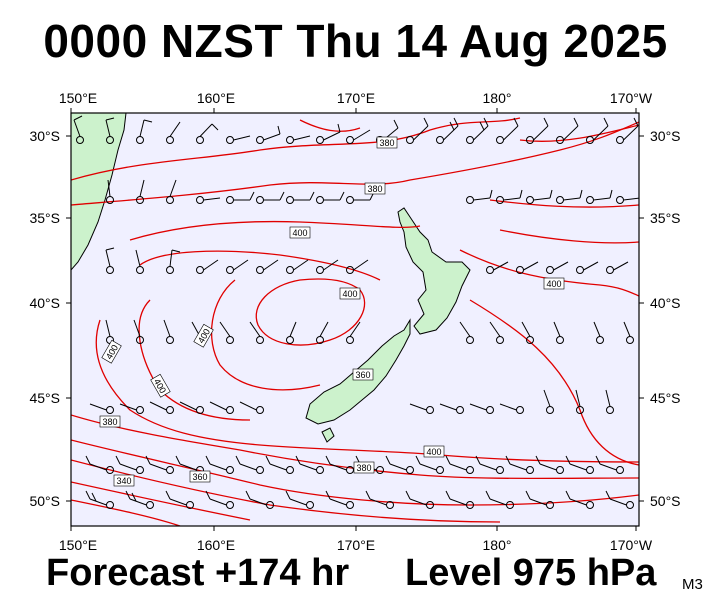 This screenshot has height=600, width=711. What do you see at coordinates (531, 573) in the screenshot?
I see `level-label: Level 975 hPa` at bounding box center [531, 573].